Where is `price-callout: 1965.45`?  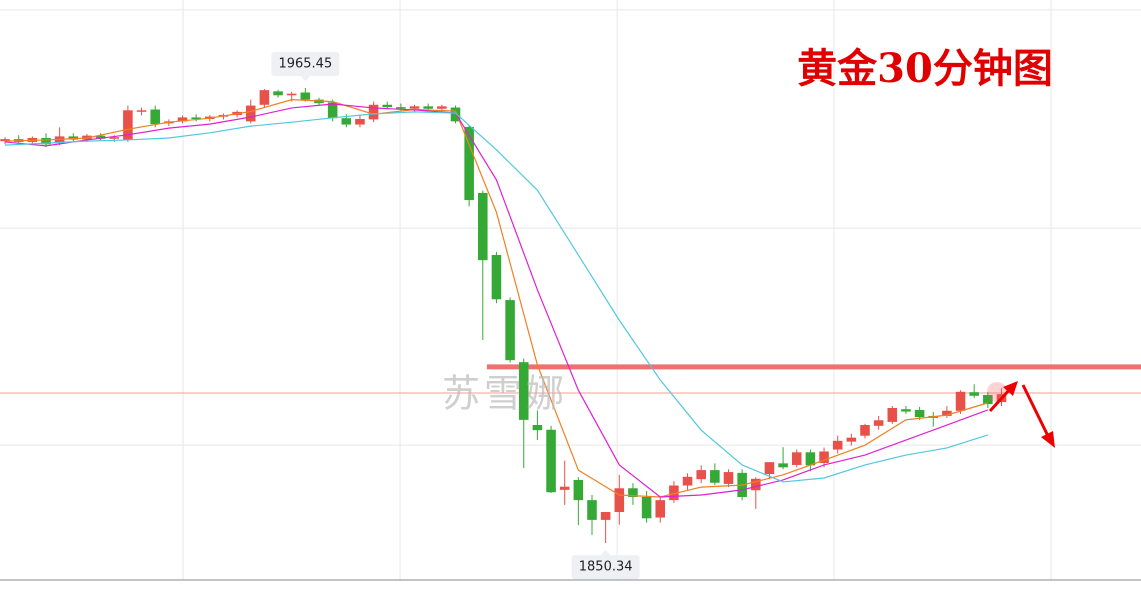 price-callout: 1965.45 is located at coordinates (305, 66).